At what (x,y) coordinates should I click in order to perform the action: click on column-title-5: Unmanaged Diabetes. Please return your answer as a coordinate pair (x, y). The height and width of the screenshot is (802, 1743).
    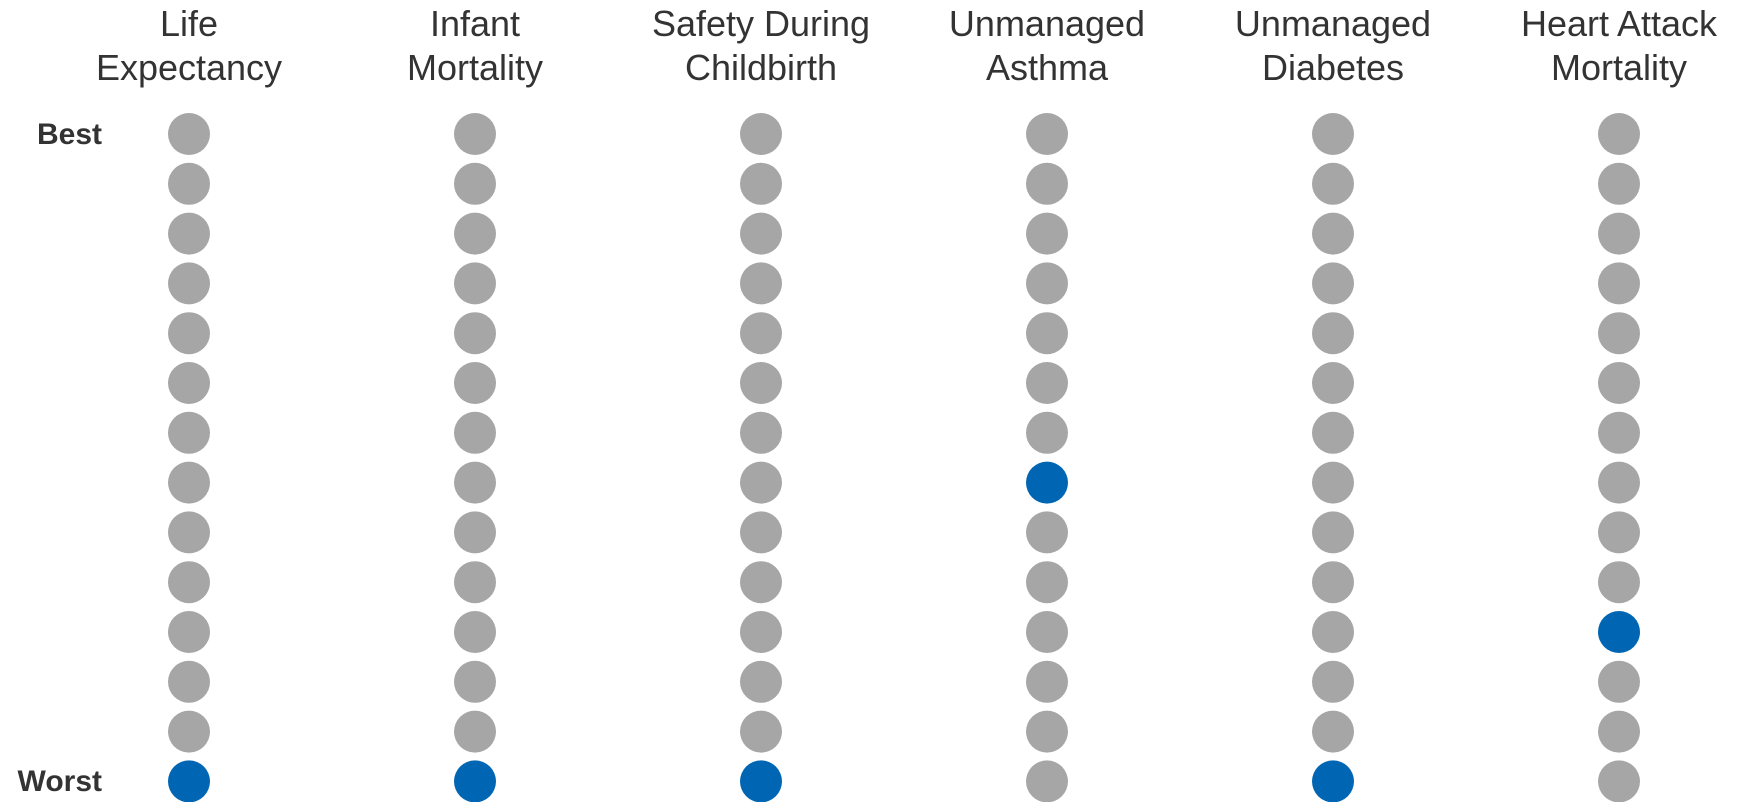
    Looking at the image, I should click on (1333, 45).